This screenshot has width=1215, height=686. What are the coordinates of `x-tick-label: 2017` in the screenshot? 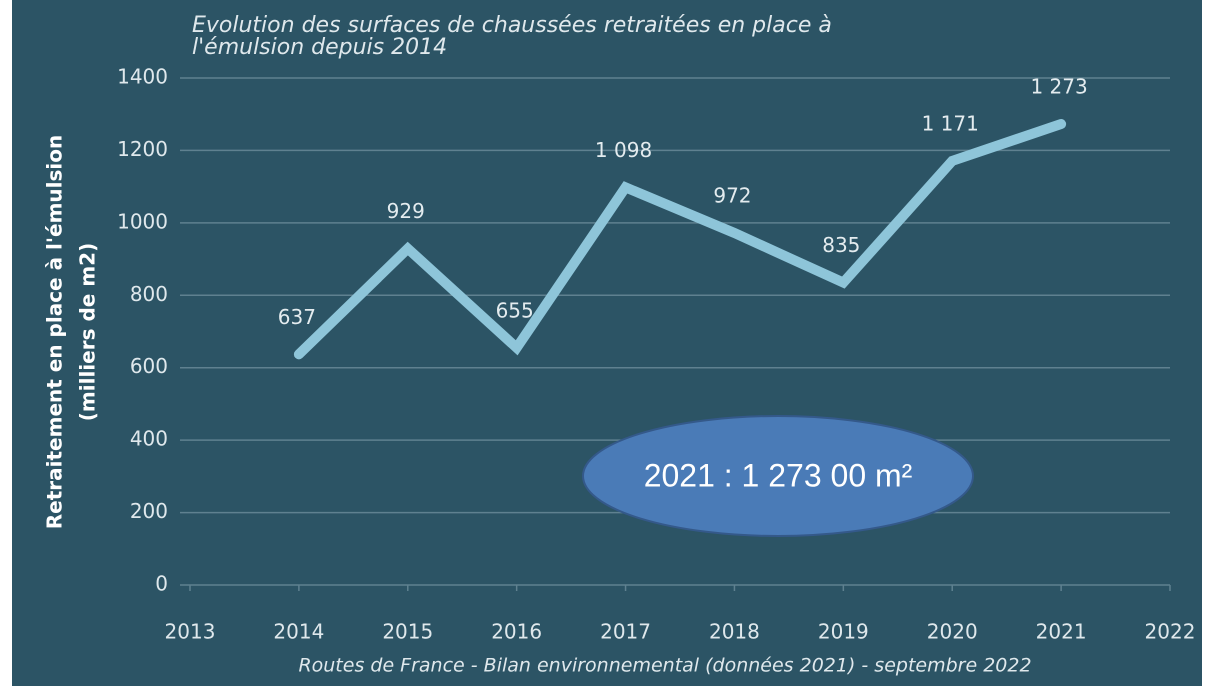 It's located at (625, 632).